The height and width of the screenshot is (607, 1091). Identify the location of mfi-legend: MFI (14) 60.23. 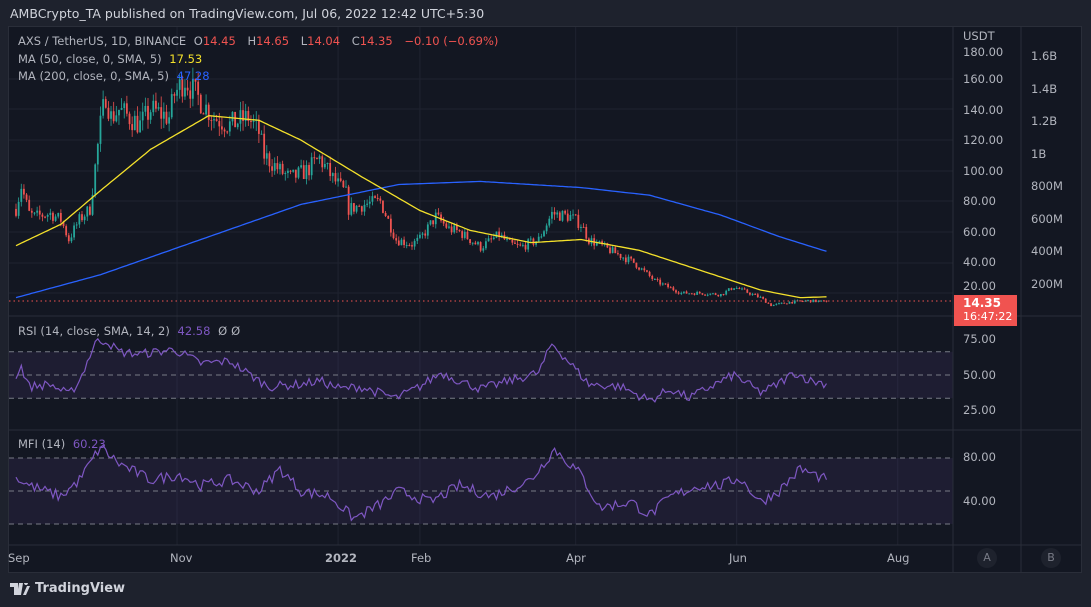
(64, 444).